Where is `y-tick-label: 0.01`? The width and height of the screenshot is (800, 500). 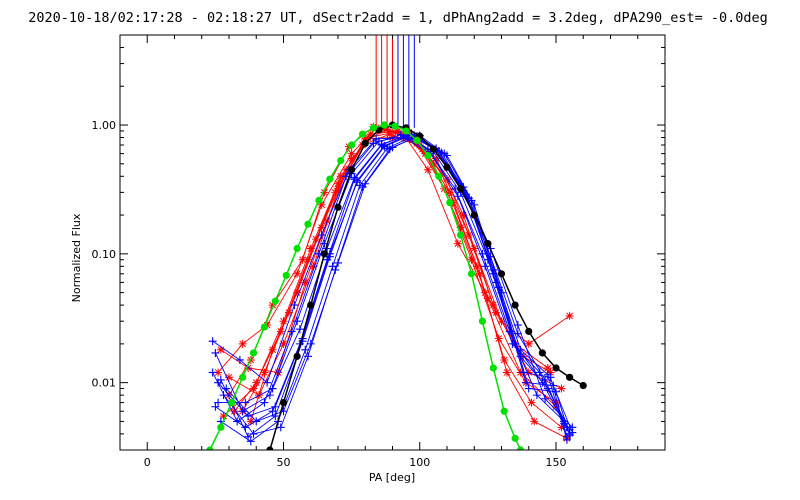
y-tick-label: 0.01 is located at coordinates (104, 383).